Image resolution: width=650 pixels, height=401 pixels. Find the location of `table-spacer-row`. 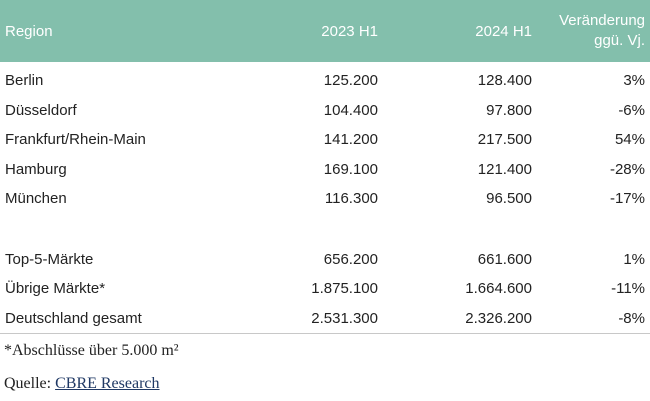

table-spacer-row is located at coordinates (325, 229).